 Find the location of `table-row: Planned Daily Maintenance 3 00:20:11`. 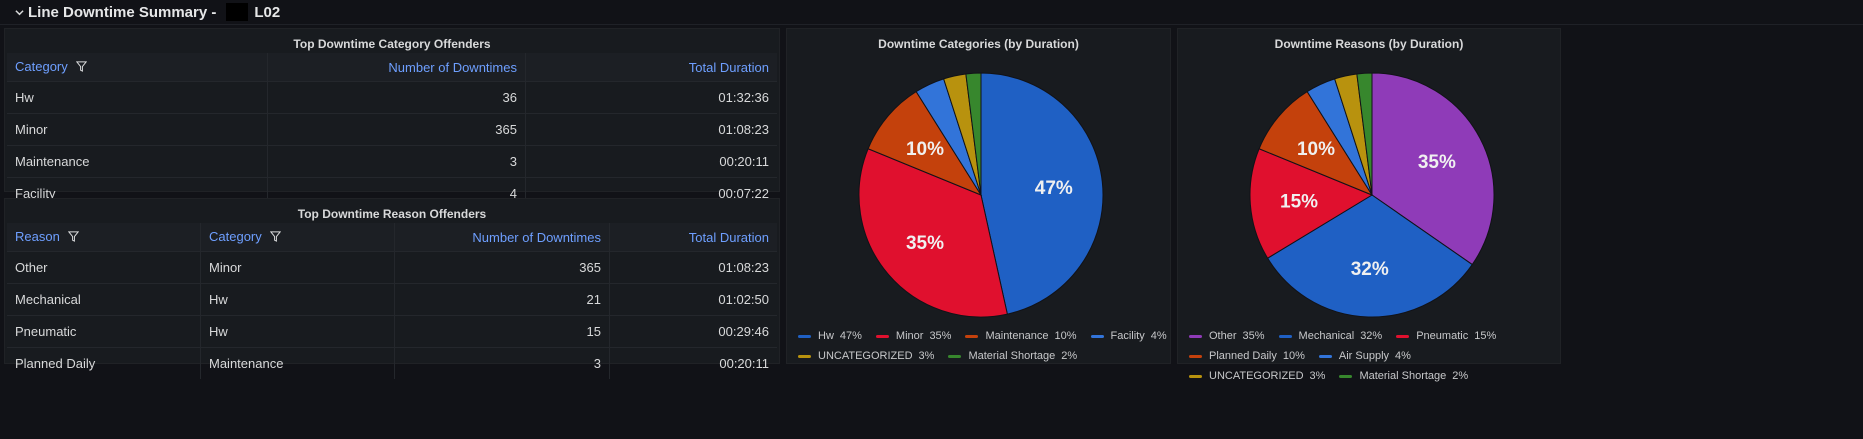

table-row: Planned Daily Maintenance 3 00:20:11 is located at coordinates (392, 363).